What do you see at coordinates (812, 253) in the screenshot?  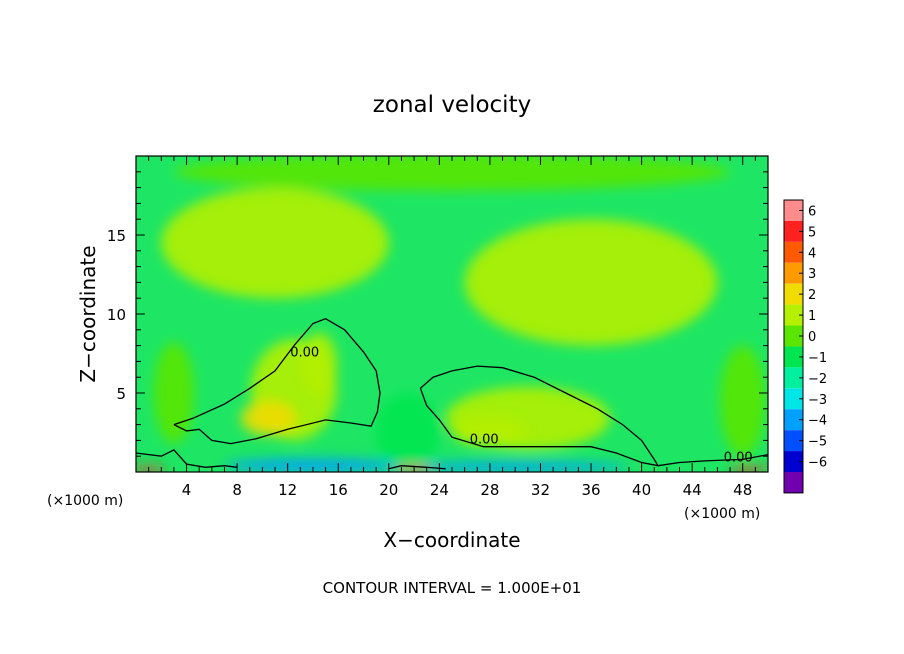 I see `colorbar-label: 4` at bounding box center [812, 253].